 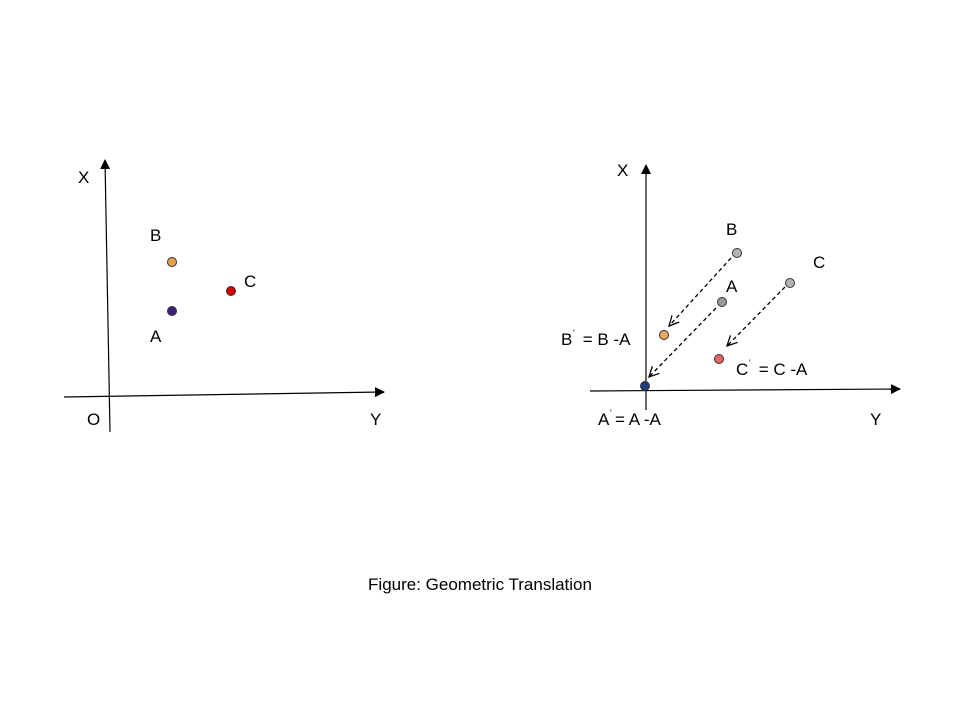 What do you see at coordinates (604, 339) in the screenshot?
I see `translated-label-b-formula: = B -A` at bounding box center [604, 339].